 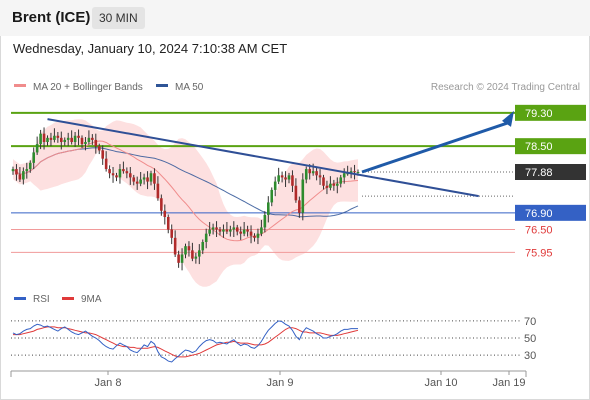 I want to click on last-price-tag, so click(x=550, y=172).